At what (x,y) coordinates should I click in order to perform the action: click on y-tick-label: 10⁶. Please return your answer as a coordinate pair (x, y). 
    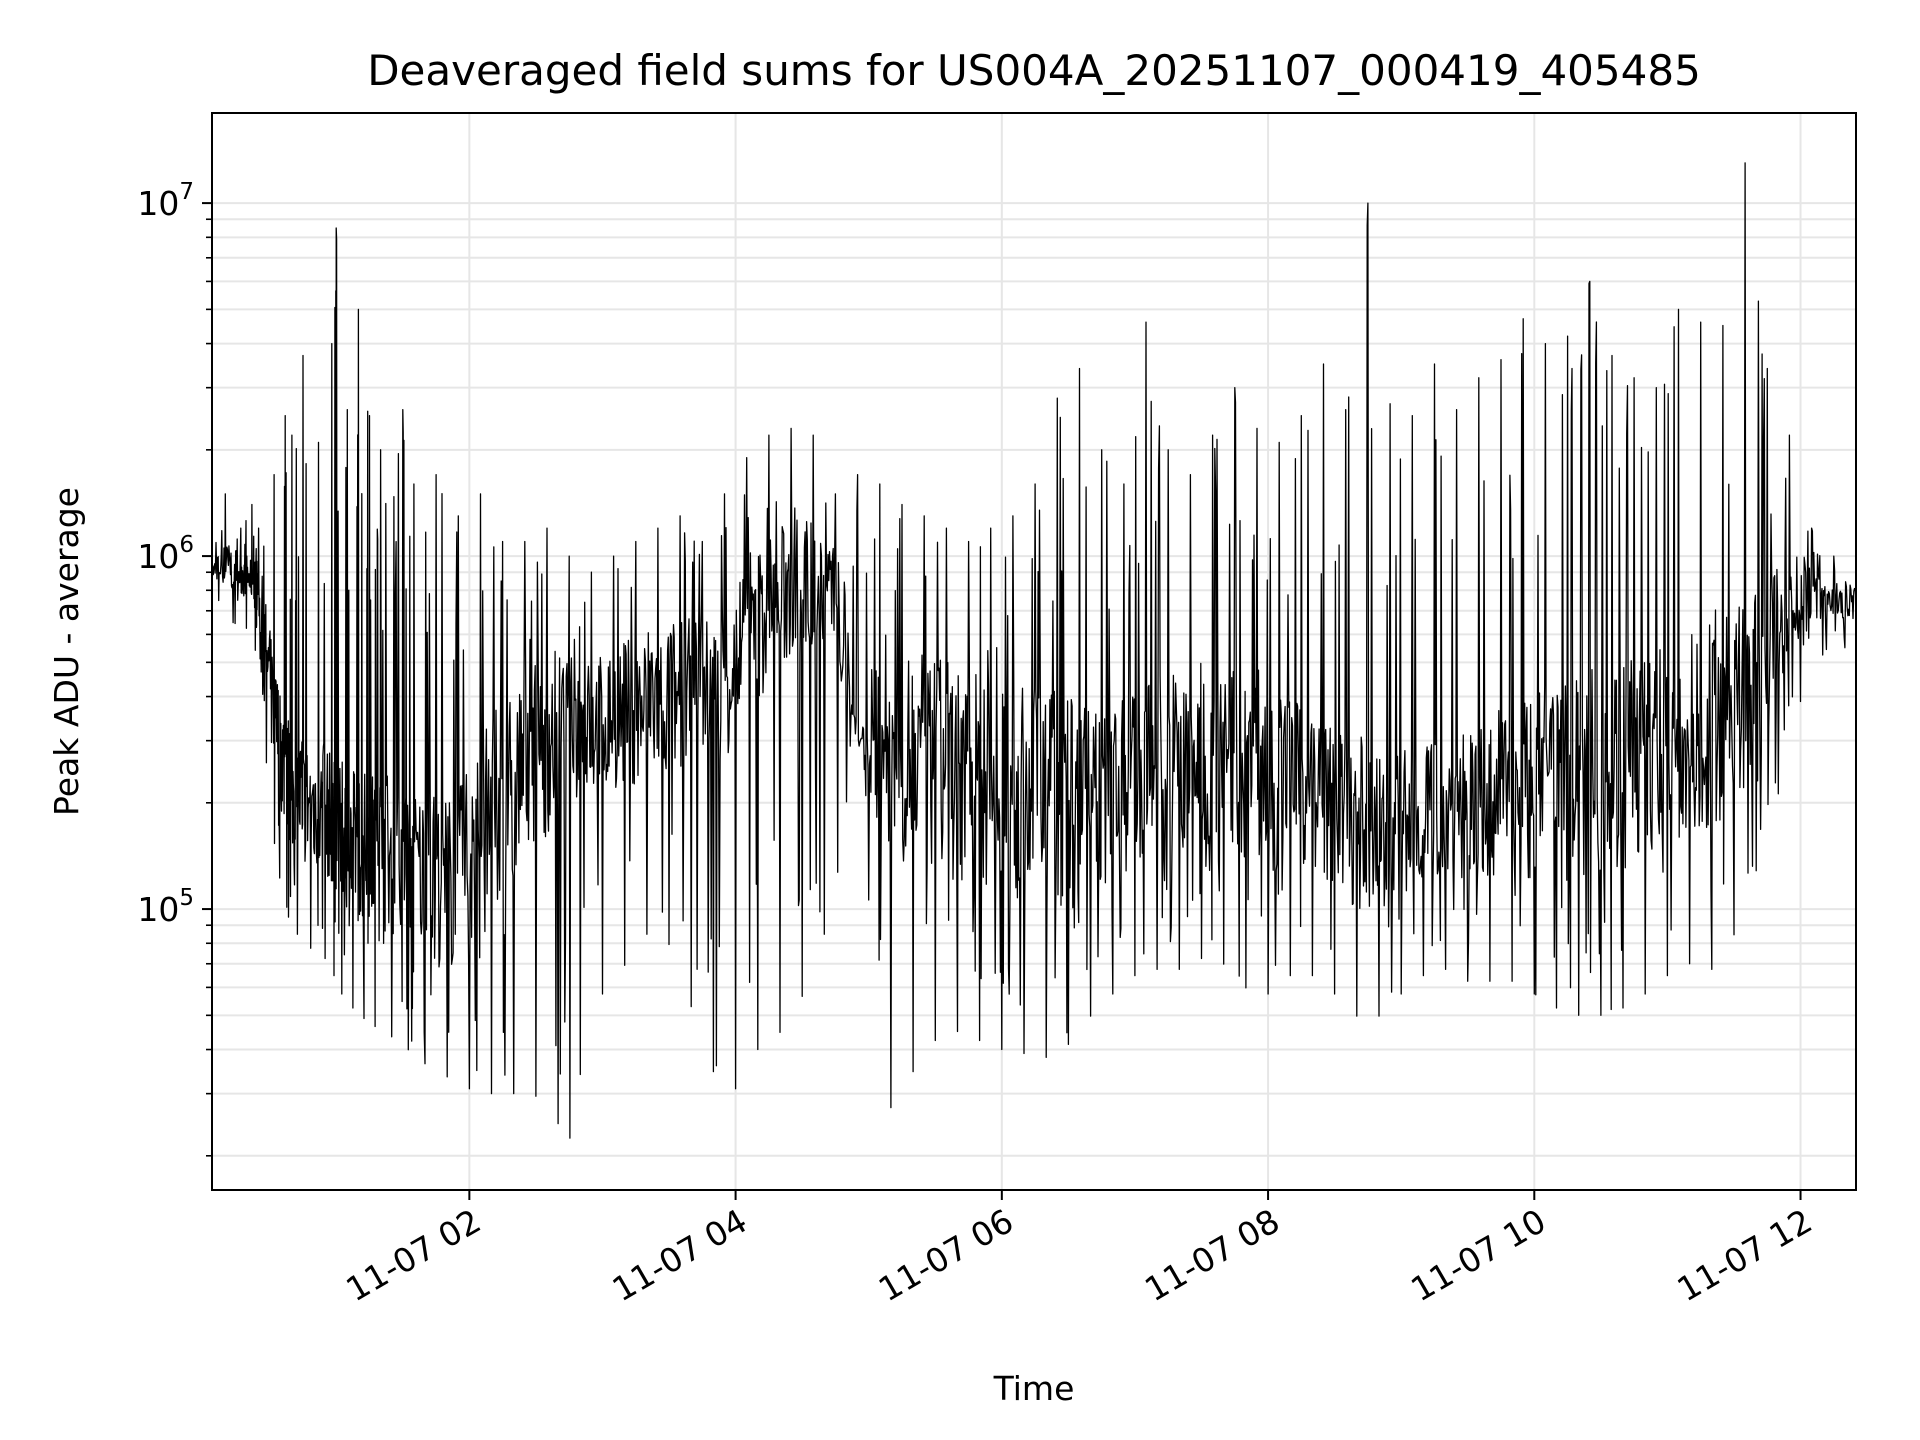
    Looking at the image, I should click on (165, 554).